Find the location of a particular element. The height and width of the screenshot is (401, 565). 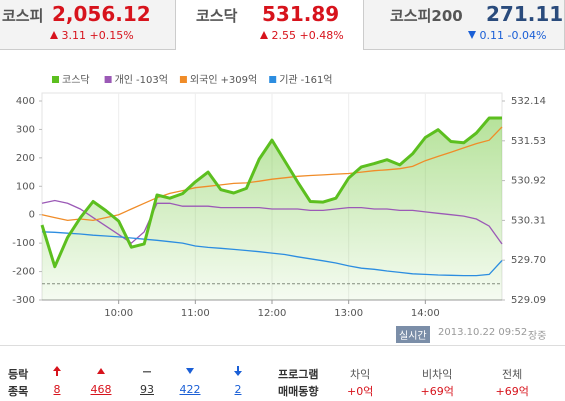

y2-tick-label: 530.92 is located at coordinates (528, 181).